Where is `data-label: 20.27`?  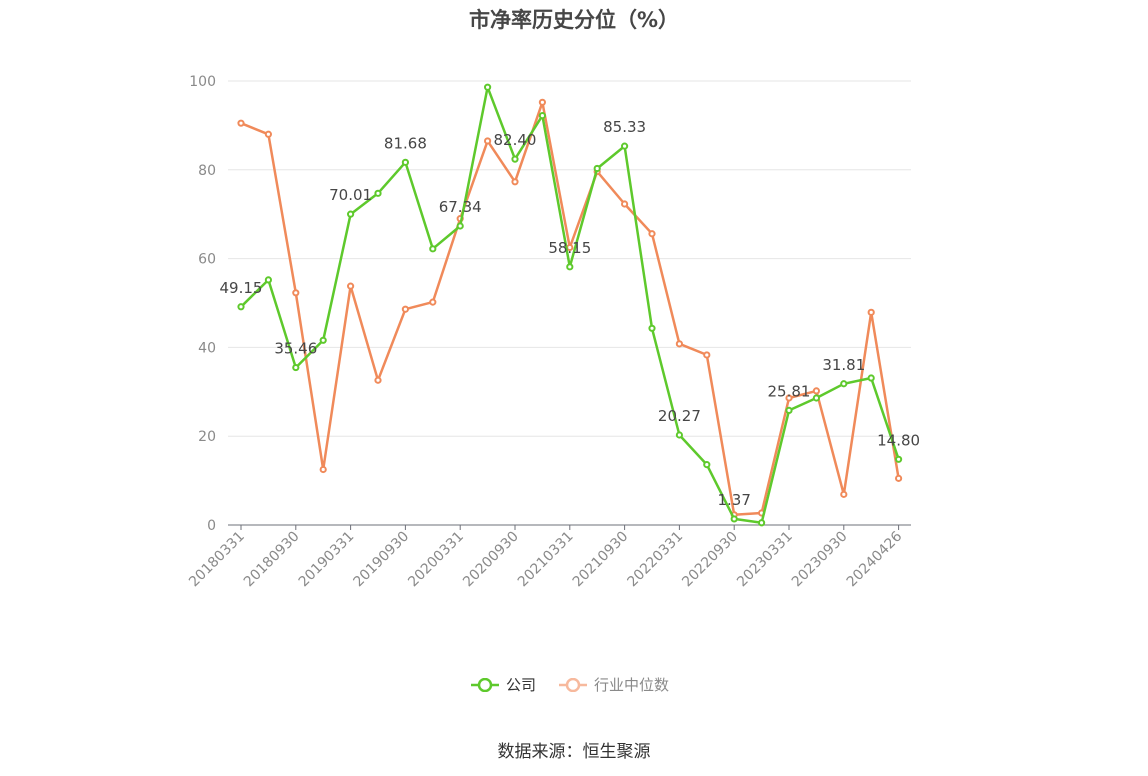
data-label: 20.27 is located at coordinates (679, 416).